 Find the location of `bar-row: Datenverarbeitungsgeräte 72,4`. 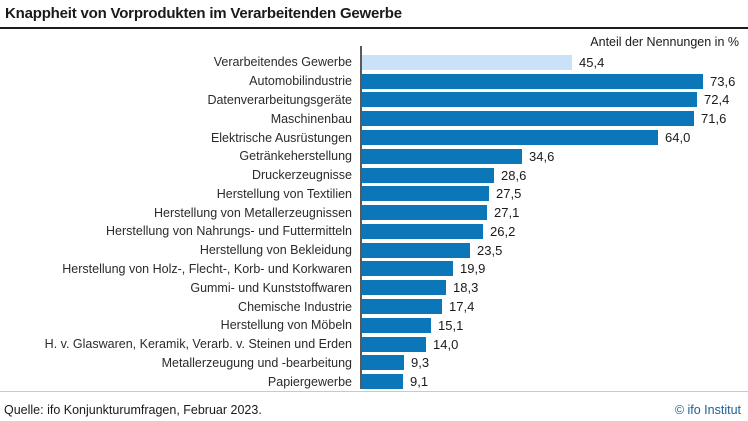

bar-row: Datenverarbeitungsgeräte 72,4 is located at coordinates (374, 100).